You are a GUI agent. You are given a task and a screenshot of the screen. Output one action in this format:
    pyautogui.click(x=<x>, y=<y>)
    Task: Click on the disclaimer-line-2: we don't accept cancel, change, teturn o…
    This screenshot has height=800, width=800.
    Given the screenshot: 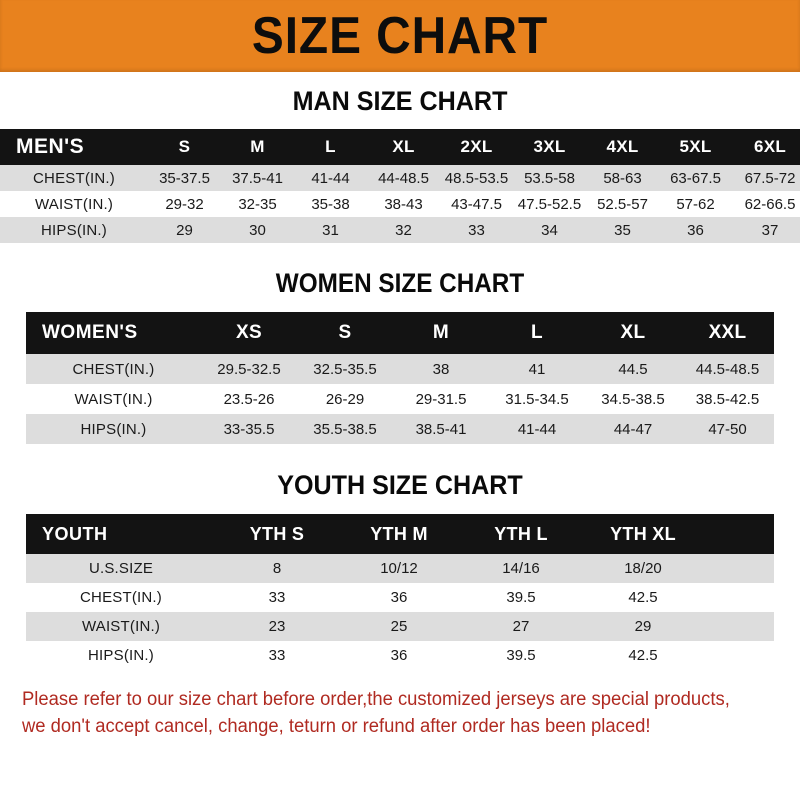 What is the action you would take?
    pyautogui.click(x=336, y=726)
    